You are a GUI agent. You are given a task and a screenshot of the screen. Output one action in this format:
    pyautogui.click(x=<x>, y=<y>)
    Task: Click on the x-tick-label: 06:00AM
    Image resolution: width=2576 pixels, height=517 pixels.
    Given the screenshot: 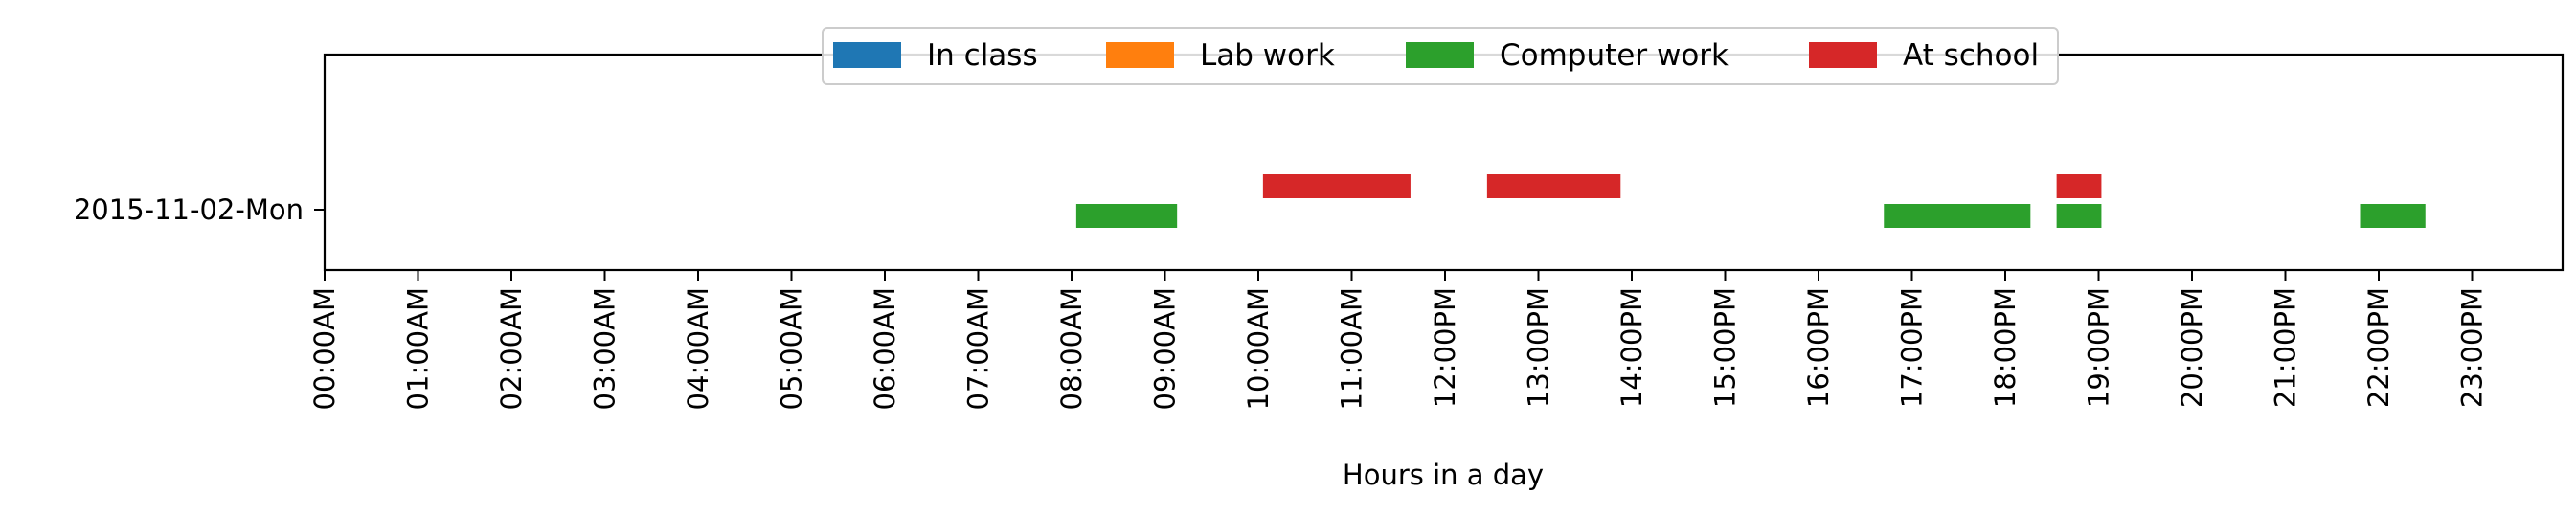 What is the action you would take?
    pyautogui.click(x=885, y=348)
    